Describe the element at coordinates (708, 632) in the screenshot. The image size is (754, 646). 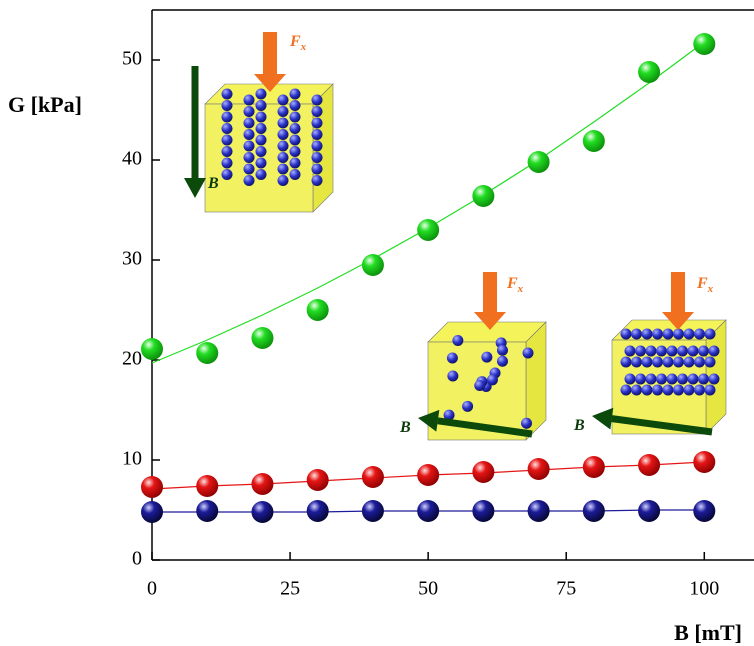
I see `x-axis-label: B [mT]` at that location.